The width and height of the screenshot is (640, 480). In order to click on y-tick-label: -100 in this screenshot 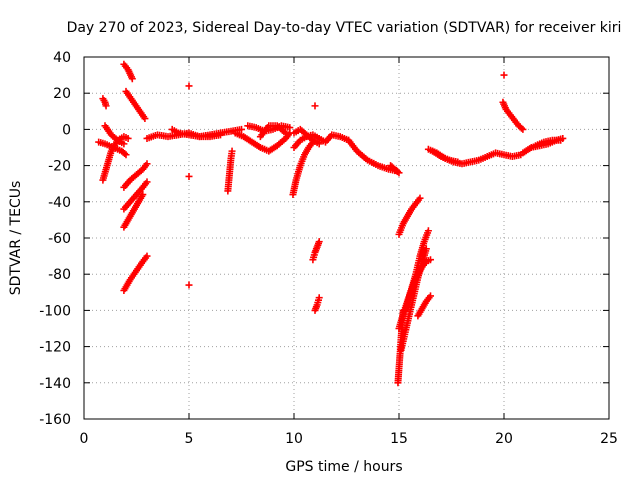, I will do `click(55, 311)`.